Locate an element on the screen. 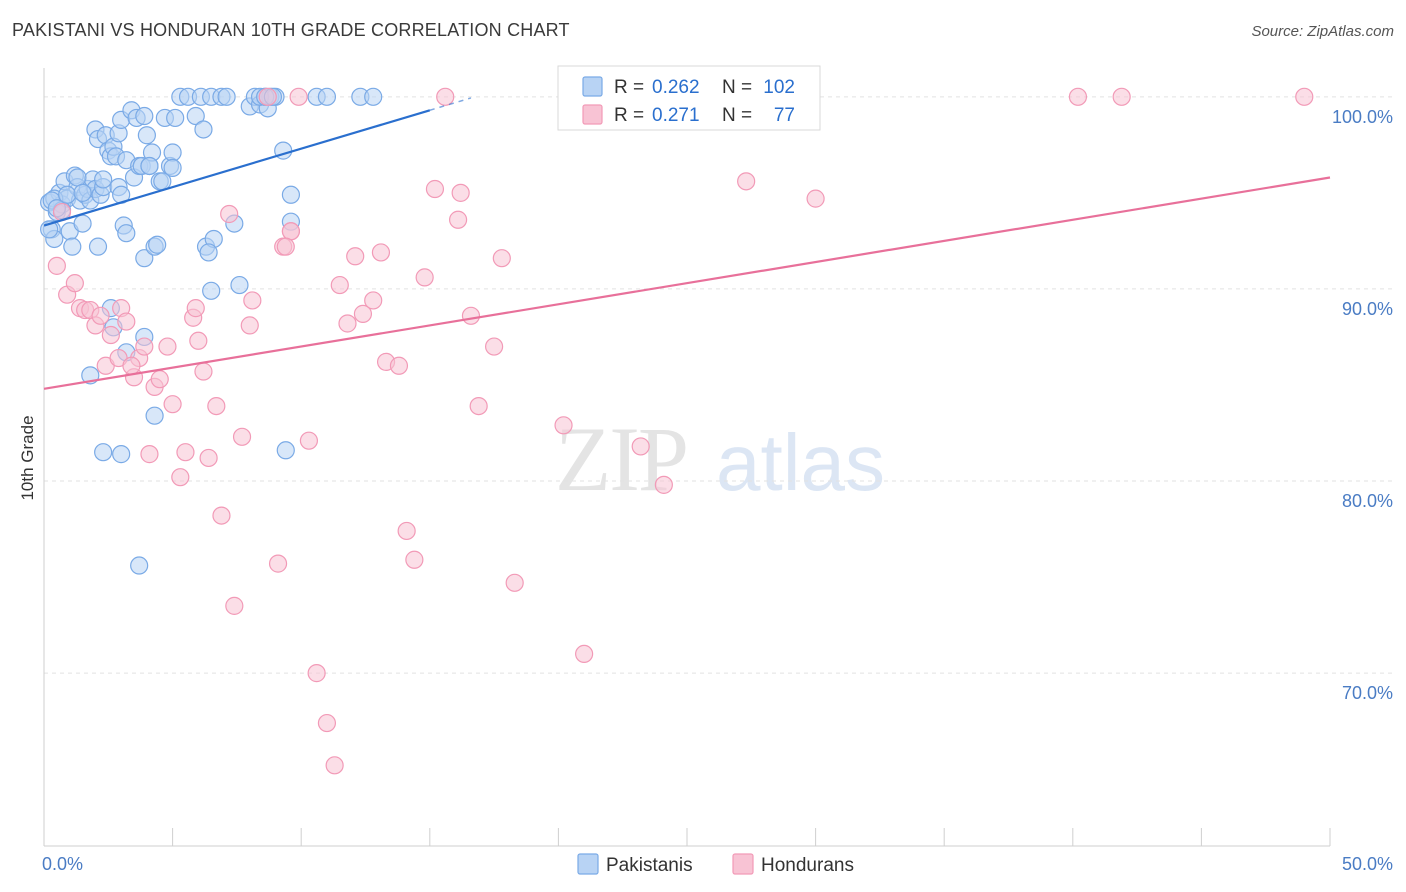 The image size is (1406, 892). y-tick-label-0: 100.0% is located at coordinates (1362, 117).